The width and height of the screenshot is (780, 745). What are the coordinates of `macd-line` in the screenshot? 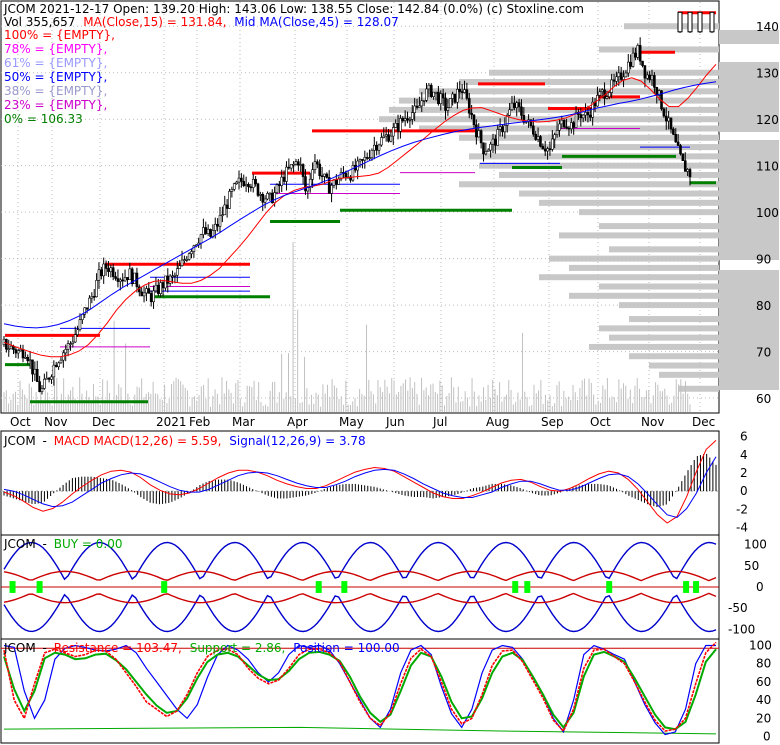 It's located at (360, 482).